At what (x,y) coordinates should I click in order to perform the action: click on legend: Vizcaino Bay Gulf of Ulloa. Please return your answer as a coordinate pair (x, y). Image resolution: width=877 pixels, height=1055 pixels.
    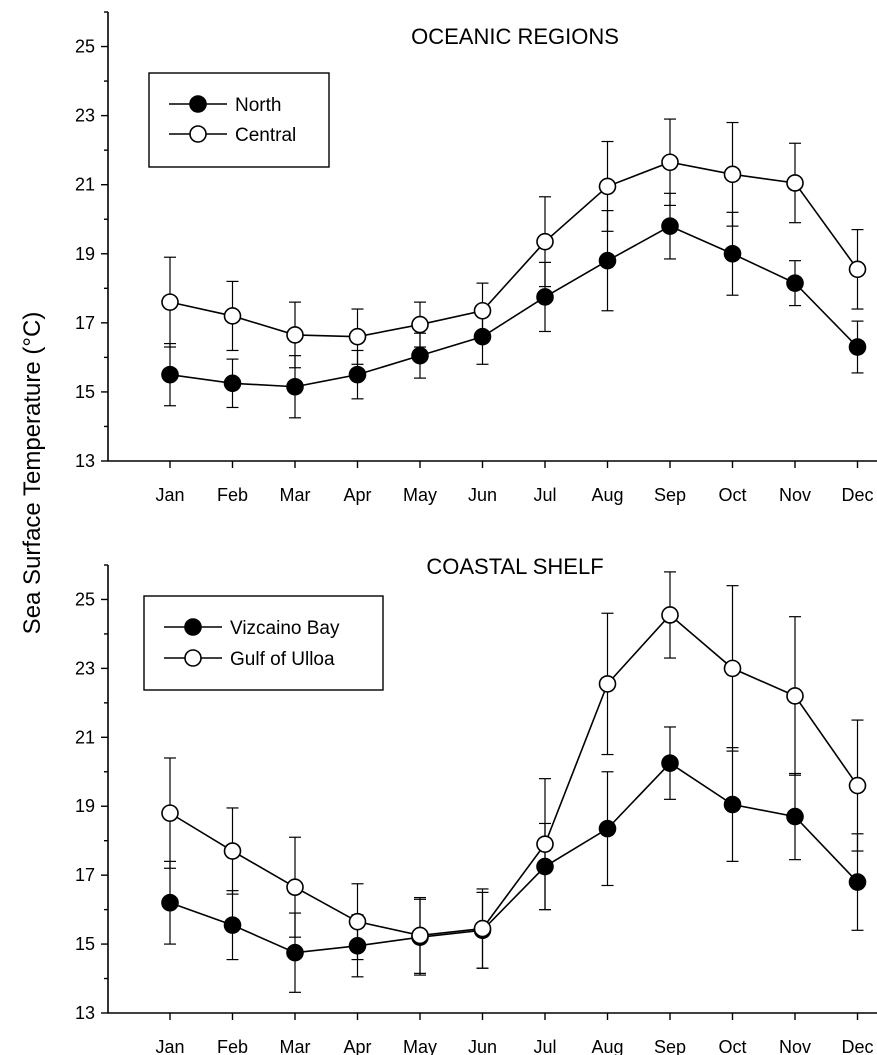
    Looking at the image, I should click on (263, 643).